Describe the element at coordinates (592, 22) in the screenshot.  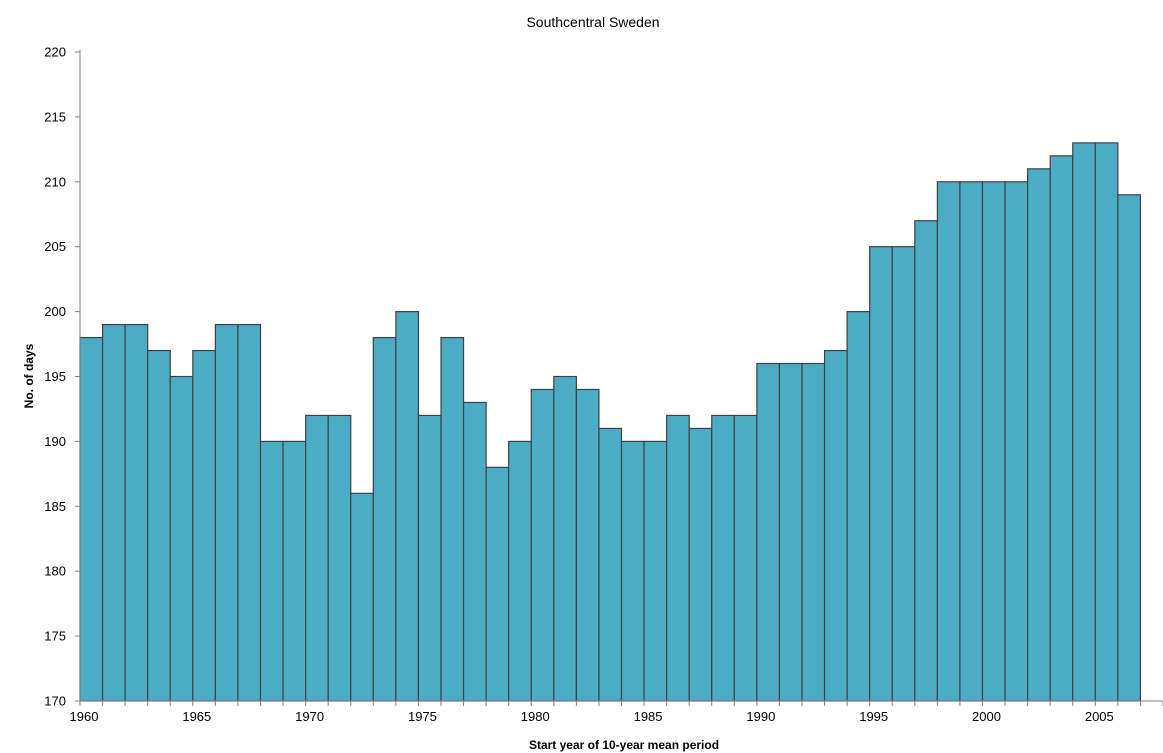
I see `chart-title: Southcentral Sweden` at that location.